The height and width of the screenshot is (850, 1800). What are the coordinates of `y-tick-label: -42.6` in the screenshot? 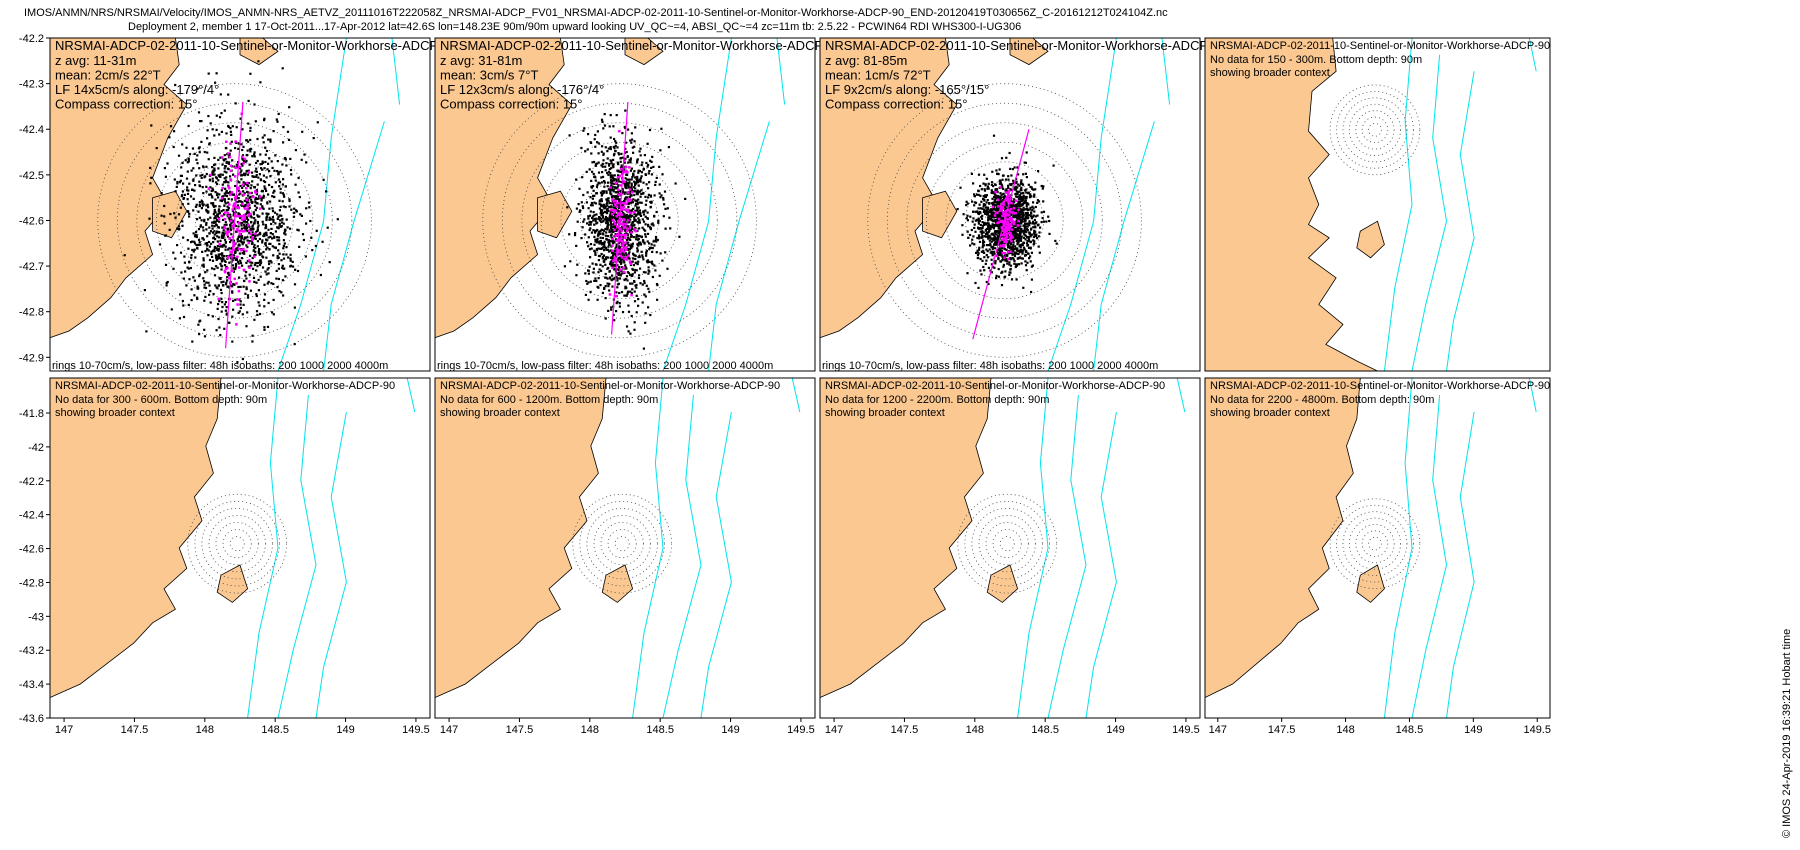 It's located at (31, 550).